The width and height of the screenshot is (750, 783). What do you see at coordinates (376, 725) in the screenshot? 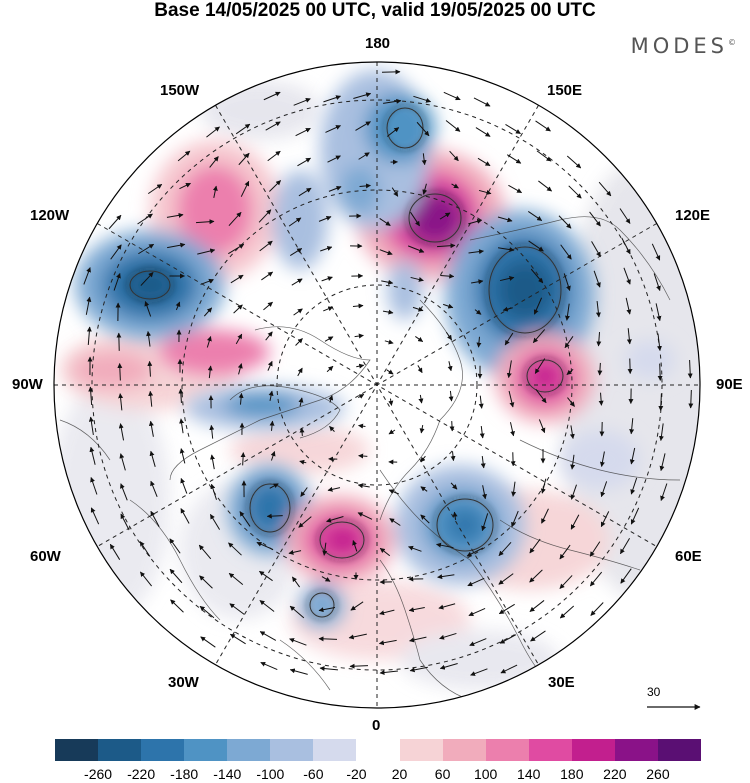
I see `lon-label-0: 0` at bounding box center [376, 725].